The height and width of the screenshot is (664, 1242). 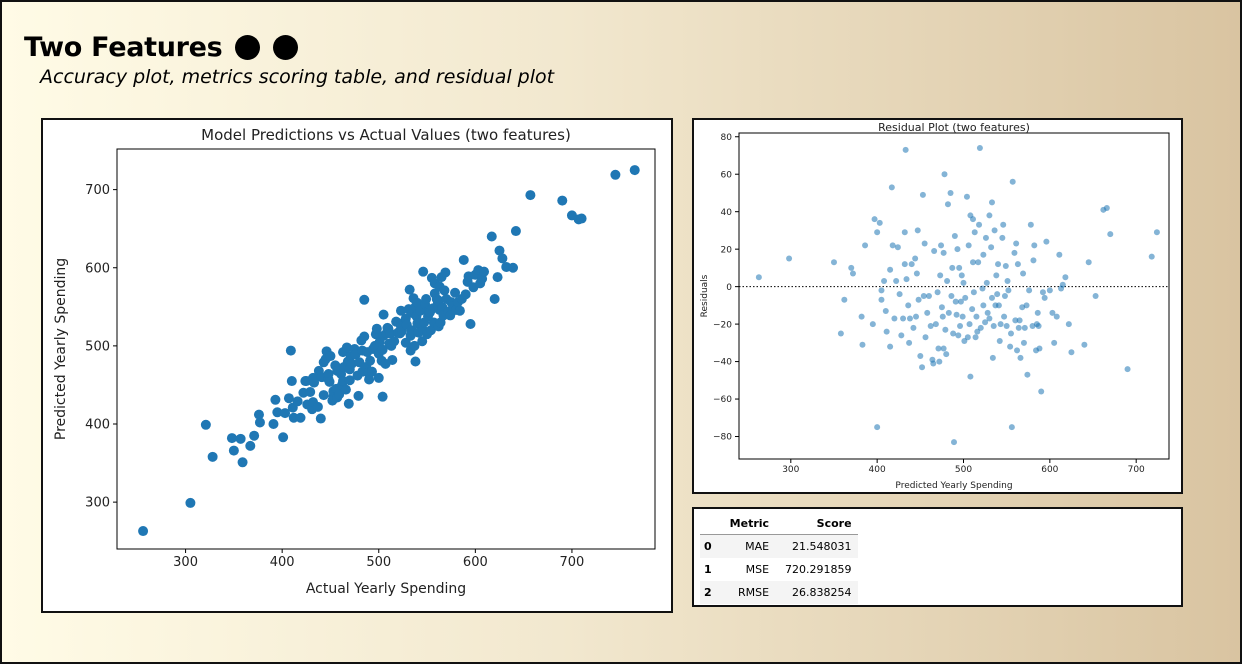 What do you see at coordinates (97, 346) in the screenshot?
I see `y-tick-label: 500` at bounding box center [97, 346].